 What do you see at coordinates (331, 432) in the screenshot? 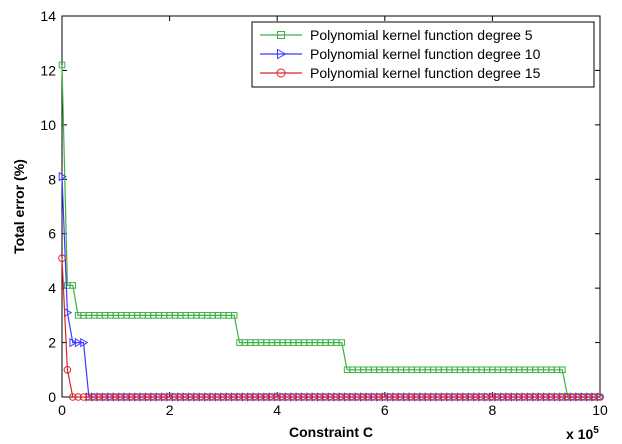
I see `x-axis-label: Constraint C` at bounding box center [331, 432].